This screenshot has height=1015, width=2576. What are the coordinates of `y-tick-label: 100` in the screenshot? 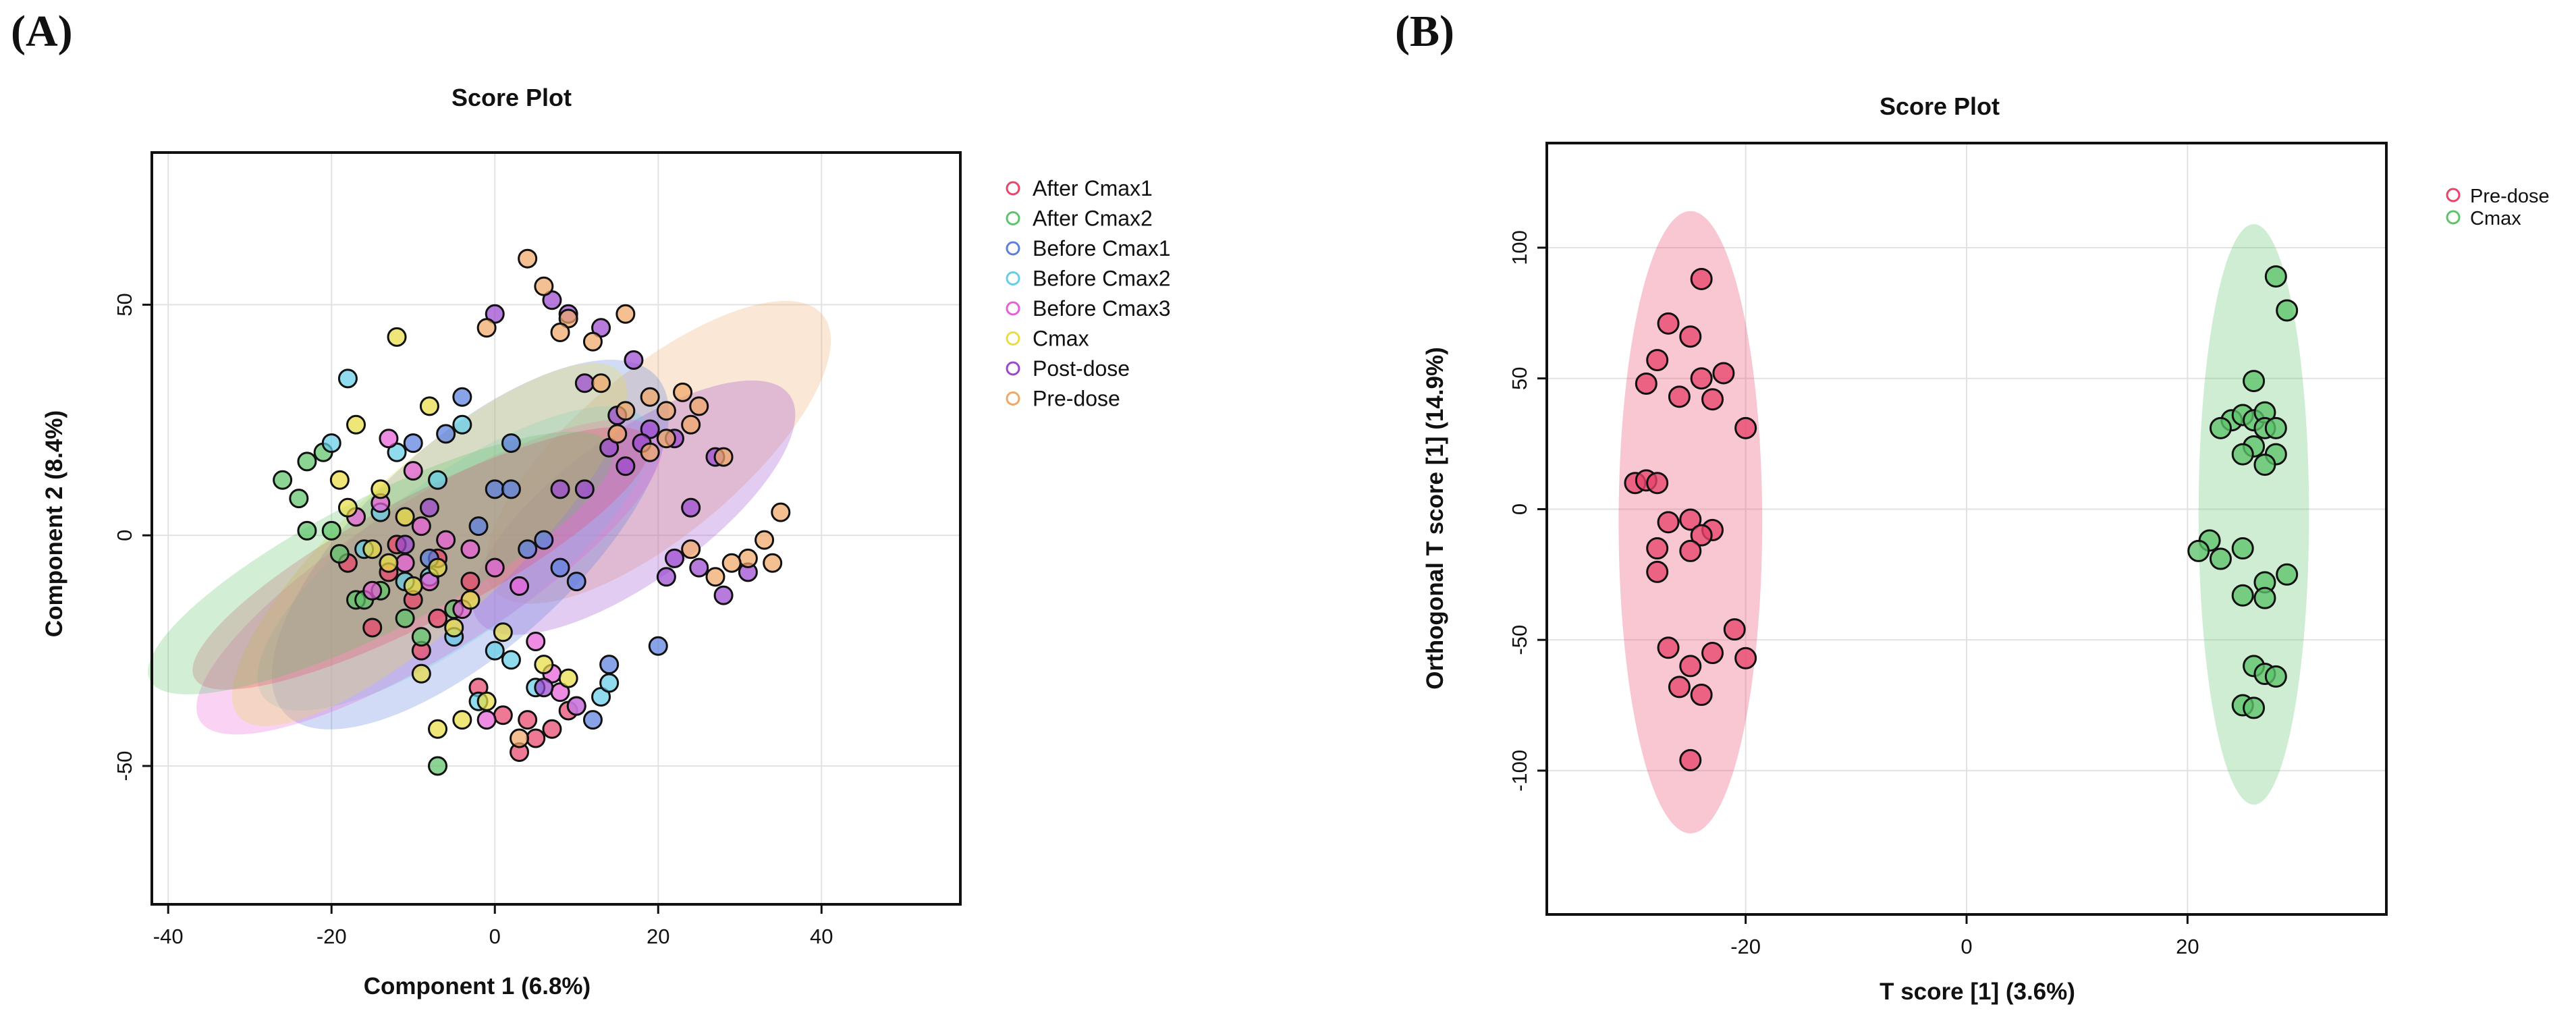 It's located at (1520, 247).